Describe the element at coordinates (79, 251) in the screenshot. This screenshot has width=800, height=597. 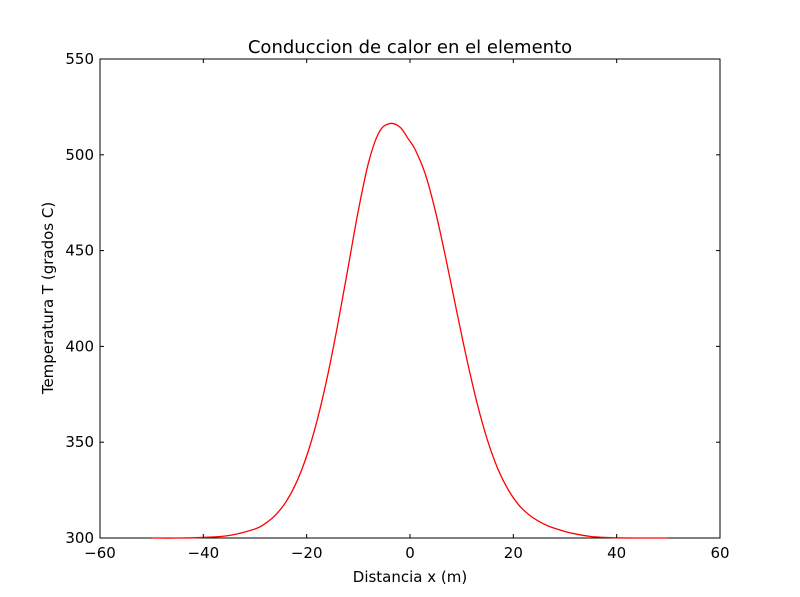
I see `y-tick-label: 450` at that location.